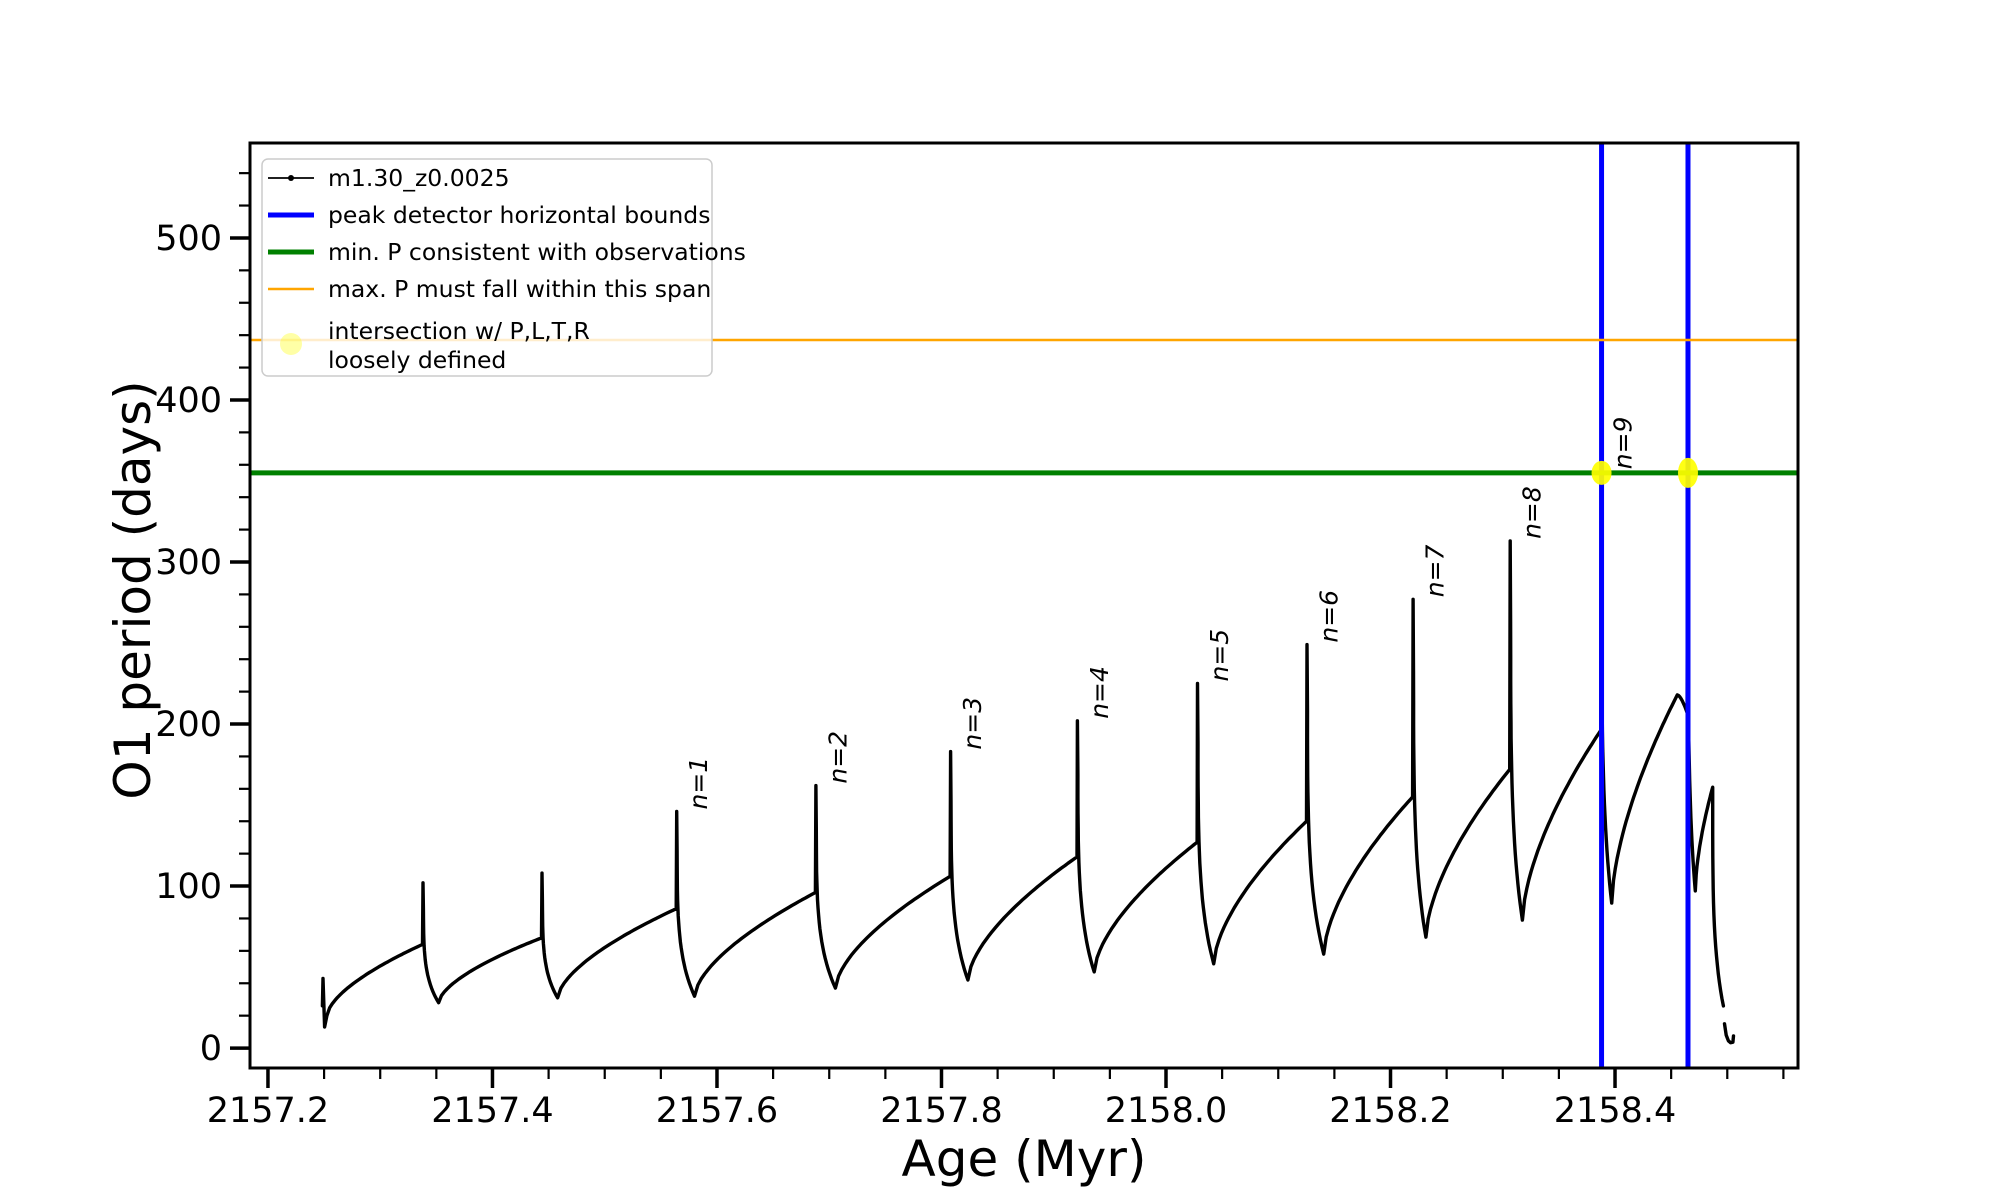 This screenshot has height=1200, width=2000. Describe the element at coordinates (1328, 616) in the screenshot. I see `peak-label: n=6` at that location.